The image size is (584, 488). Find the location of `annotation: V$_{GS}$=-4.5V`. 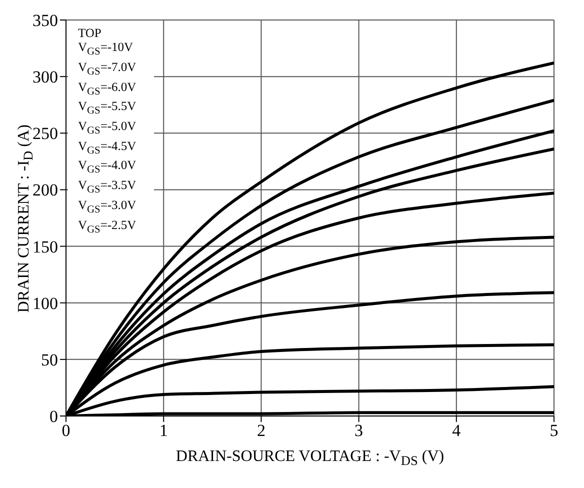

annotation: V$_{GS}$=-4.5V is located at coordinates (107, 148).